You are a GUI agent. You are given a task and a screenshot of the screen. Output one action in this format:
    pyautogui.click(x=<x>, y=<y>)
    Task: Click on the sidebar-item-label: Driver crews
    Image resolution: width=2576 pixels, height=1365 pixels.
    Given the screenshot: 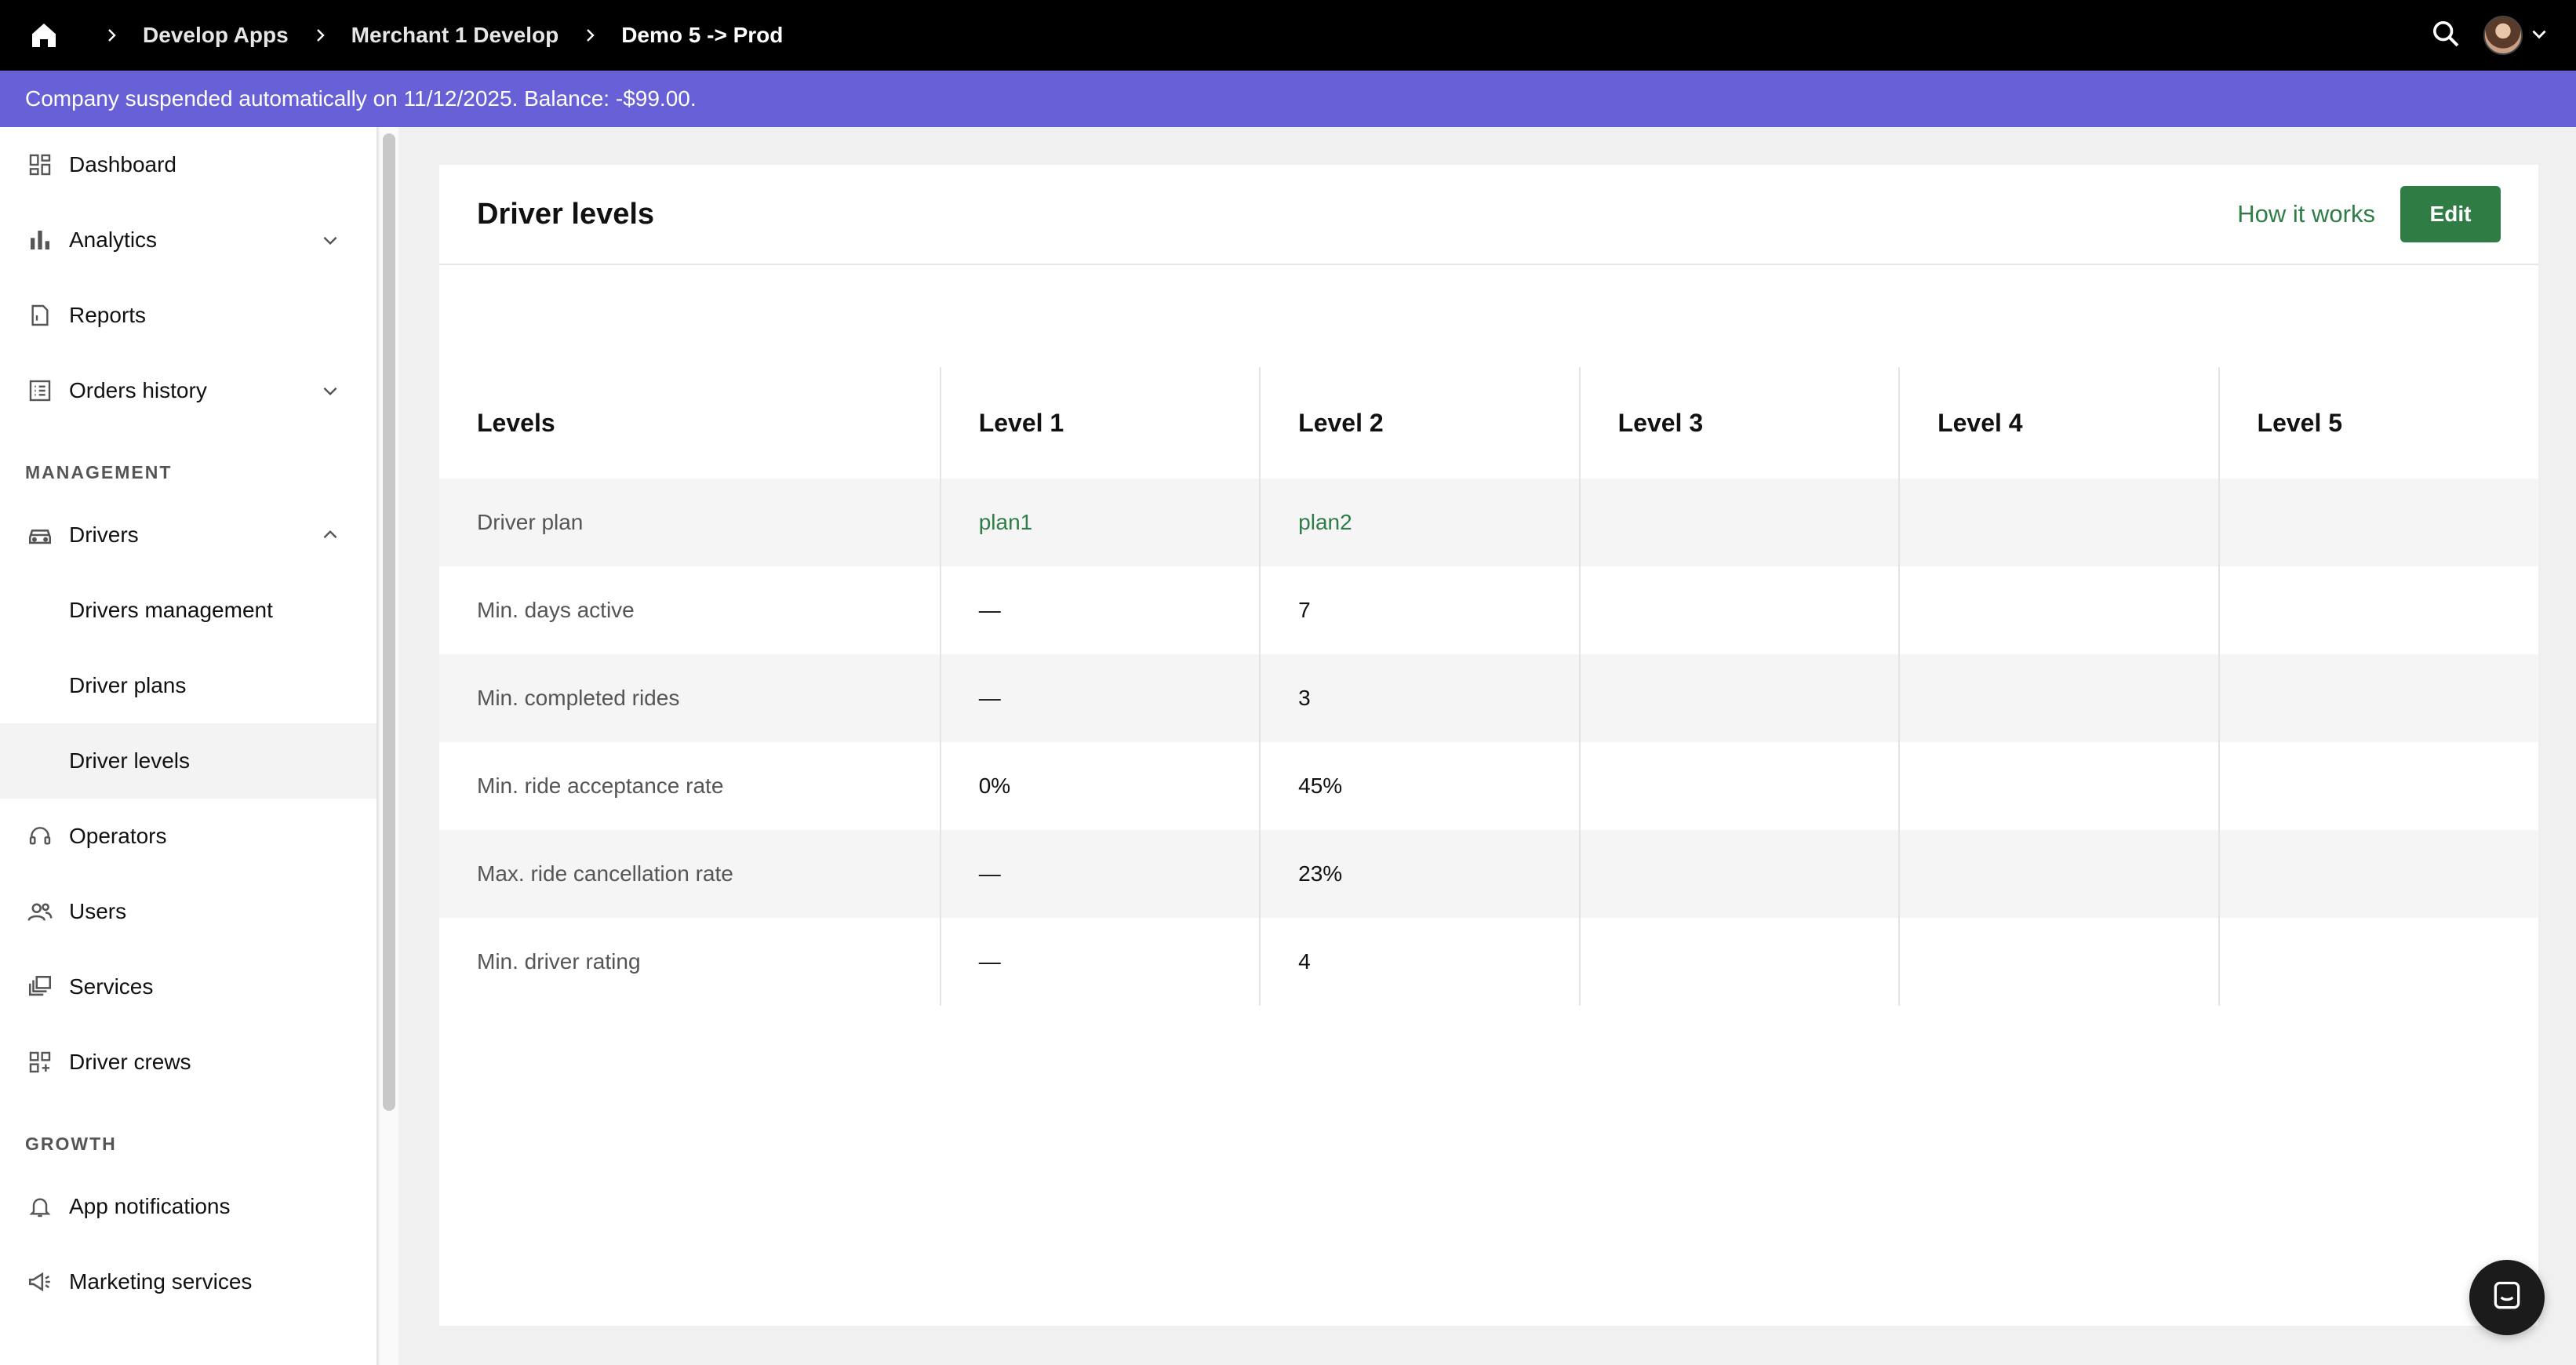 What is the action you would take?
    pyautogui.click(x=130, y=1062)
    